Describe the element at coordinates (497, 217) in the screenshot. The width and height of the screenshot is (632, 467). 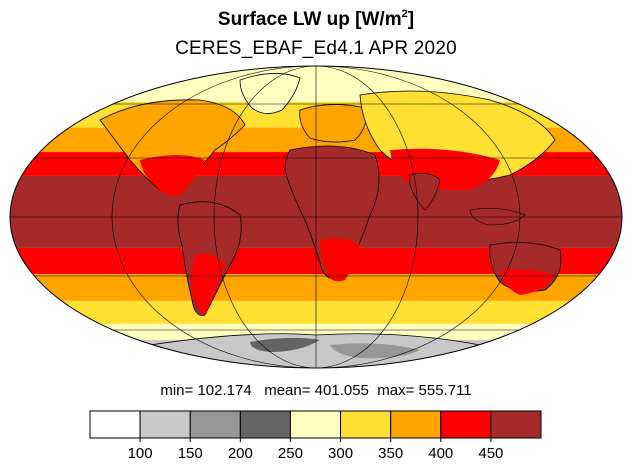
I see `land-indonesia` at that location.